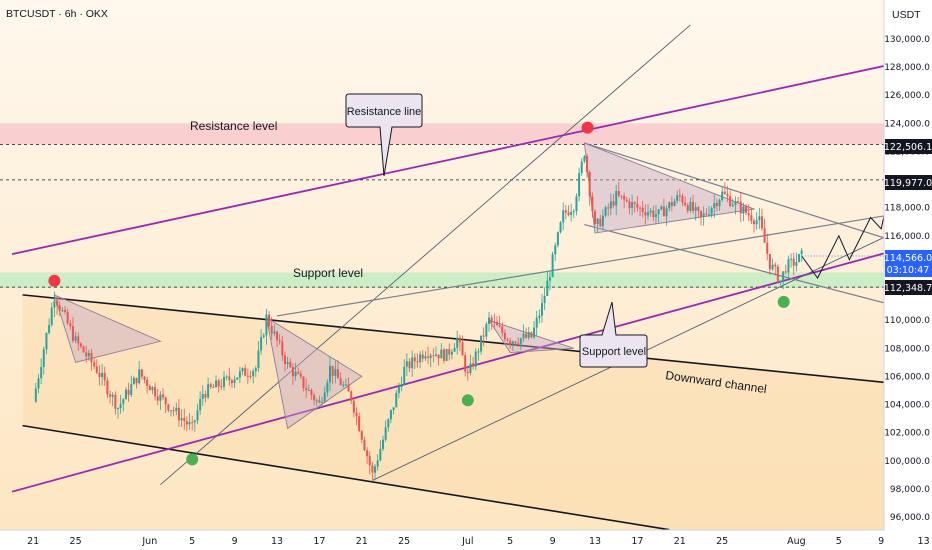  What do you see at coordinates (33, 541) in the screenshot?
I see `x-tick-0: 21` at bounding box center [33, 541].